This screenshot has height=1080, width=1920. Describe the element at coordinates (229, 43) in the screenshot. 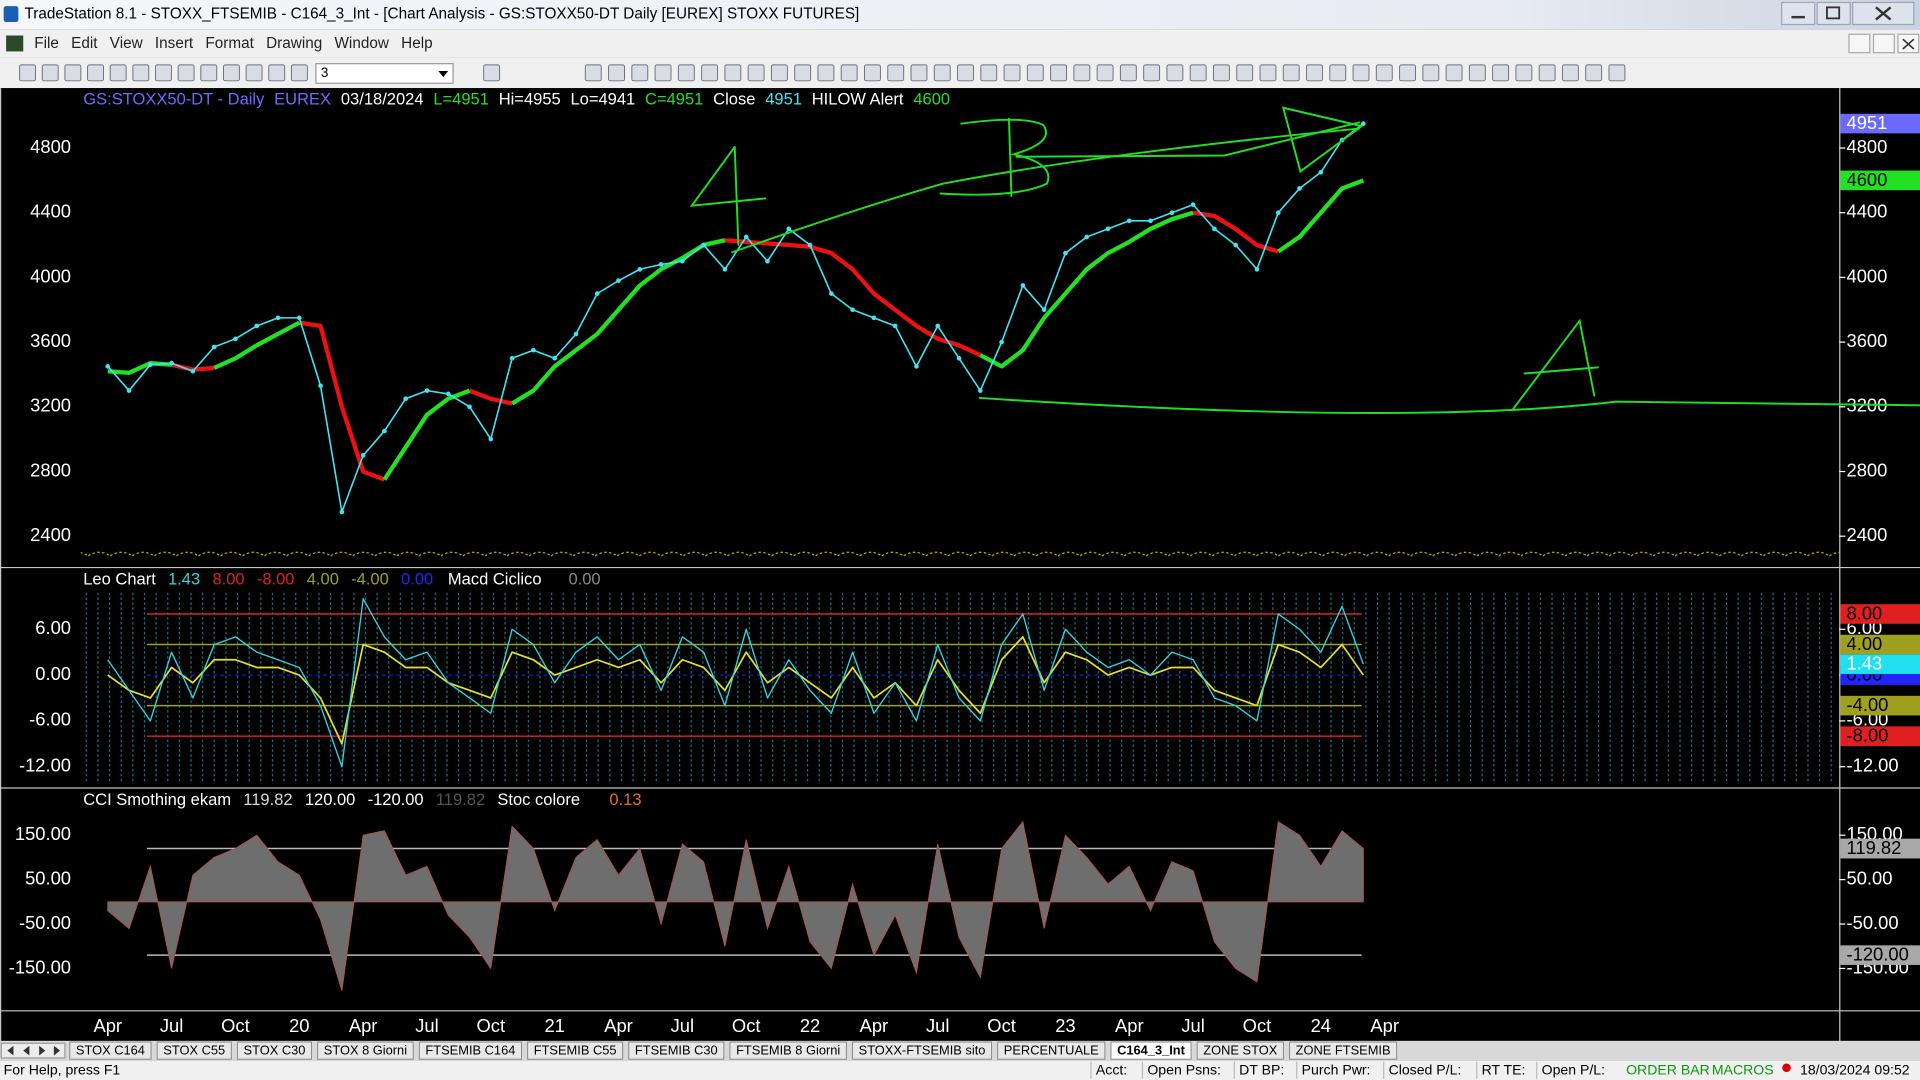

I see `menu-item: Format` at that location.